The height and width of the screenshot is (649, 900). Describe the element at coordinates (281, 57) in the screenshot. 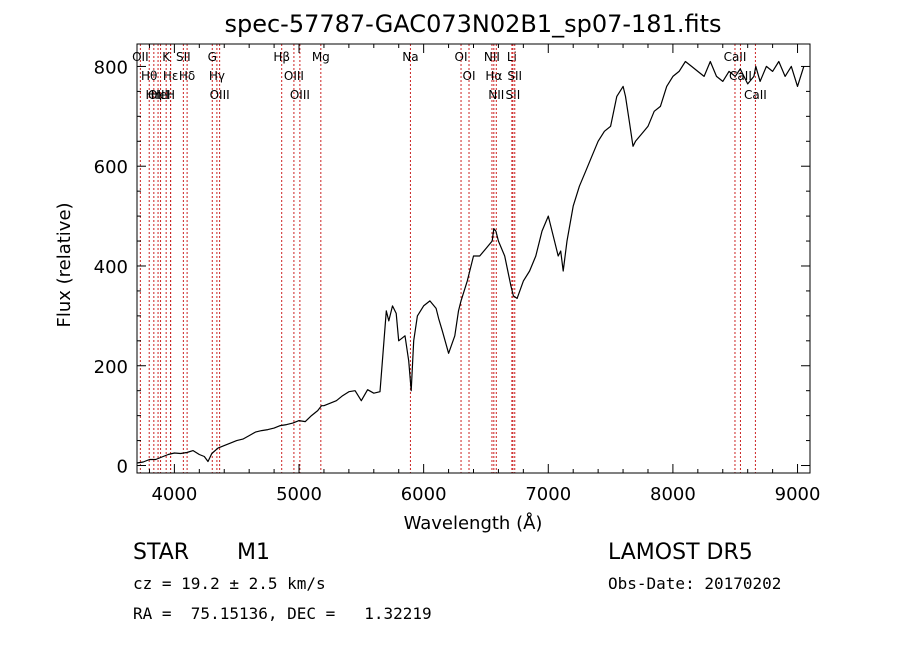

I see `line-marker-label: Hβ` at that location.